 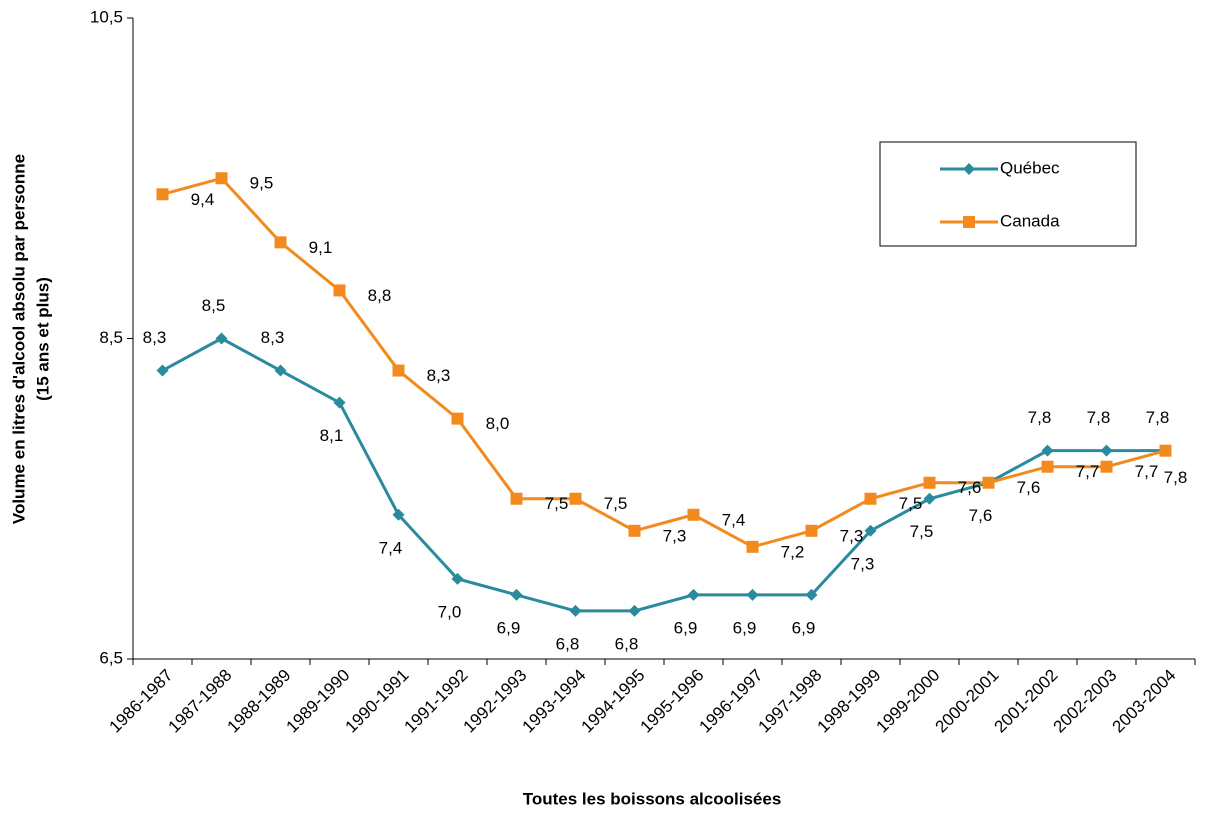 What do you see at coordinates (793, 551) in the screenshot?
I see `data-label: 7,2` at bounding box center [793, 551].